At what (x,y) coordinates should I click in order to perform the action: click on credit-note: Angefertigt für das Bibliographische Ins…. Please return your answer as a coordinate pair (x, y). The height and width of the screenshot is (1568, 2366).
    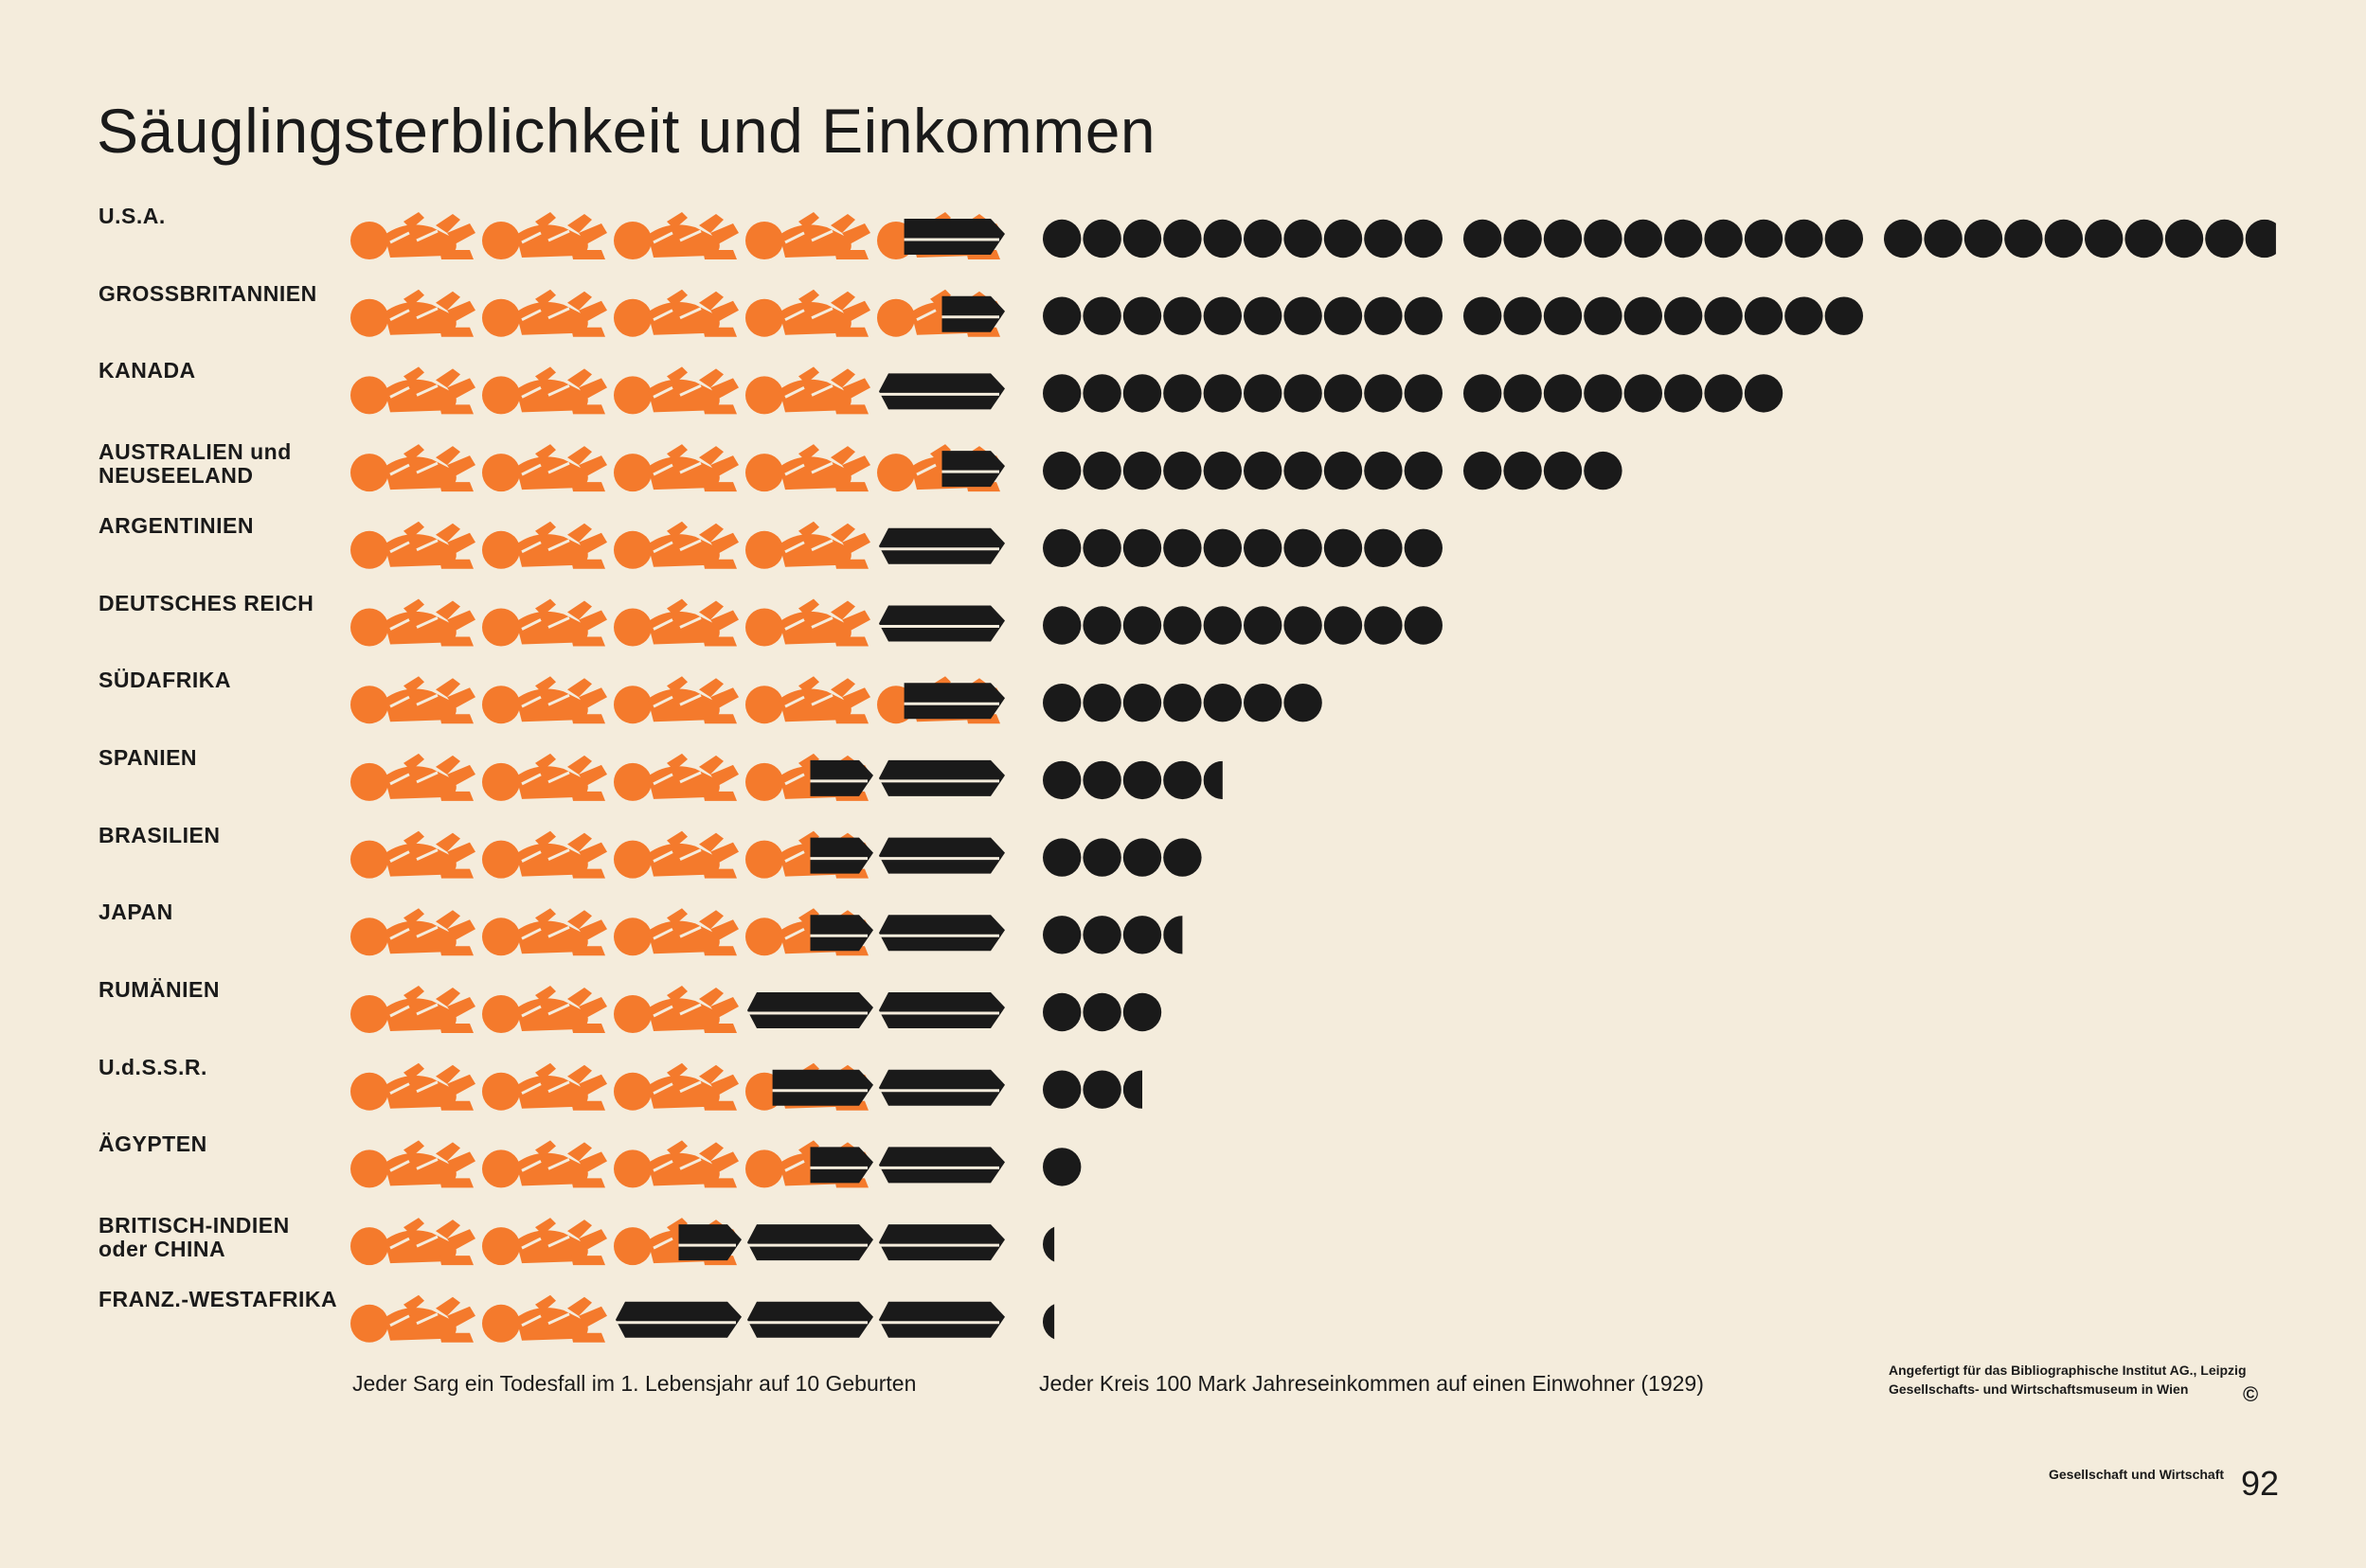
    Looking at the image, I should click on (2068, 1380).